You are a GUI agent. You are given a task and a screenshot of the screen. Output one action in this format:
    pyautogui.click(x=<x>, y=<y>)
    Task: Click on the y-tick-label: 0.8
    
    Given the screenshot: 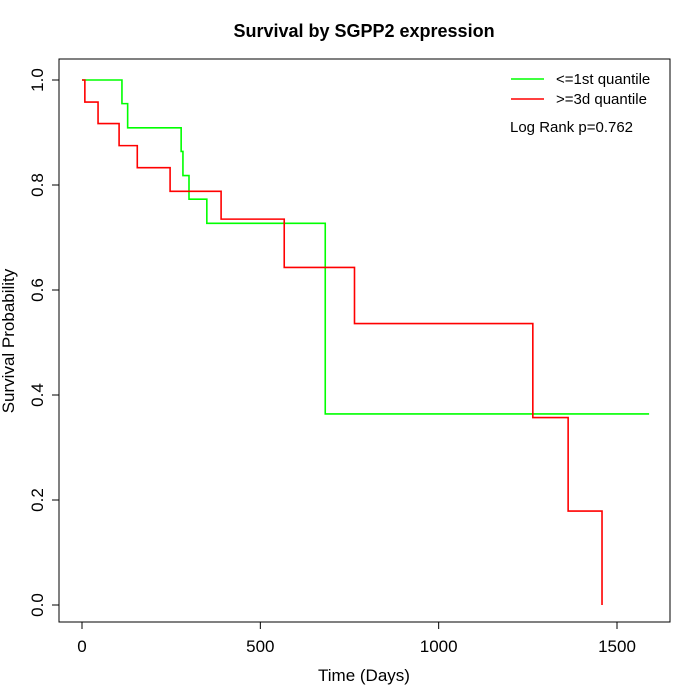 What is the action you would take?
    pyautogui.click(x=37, y=185)
    